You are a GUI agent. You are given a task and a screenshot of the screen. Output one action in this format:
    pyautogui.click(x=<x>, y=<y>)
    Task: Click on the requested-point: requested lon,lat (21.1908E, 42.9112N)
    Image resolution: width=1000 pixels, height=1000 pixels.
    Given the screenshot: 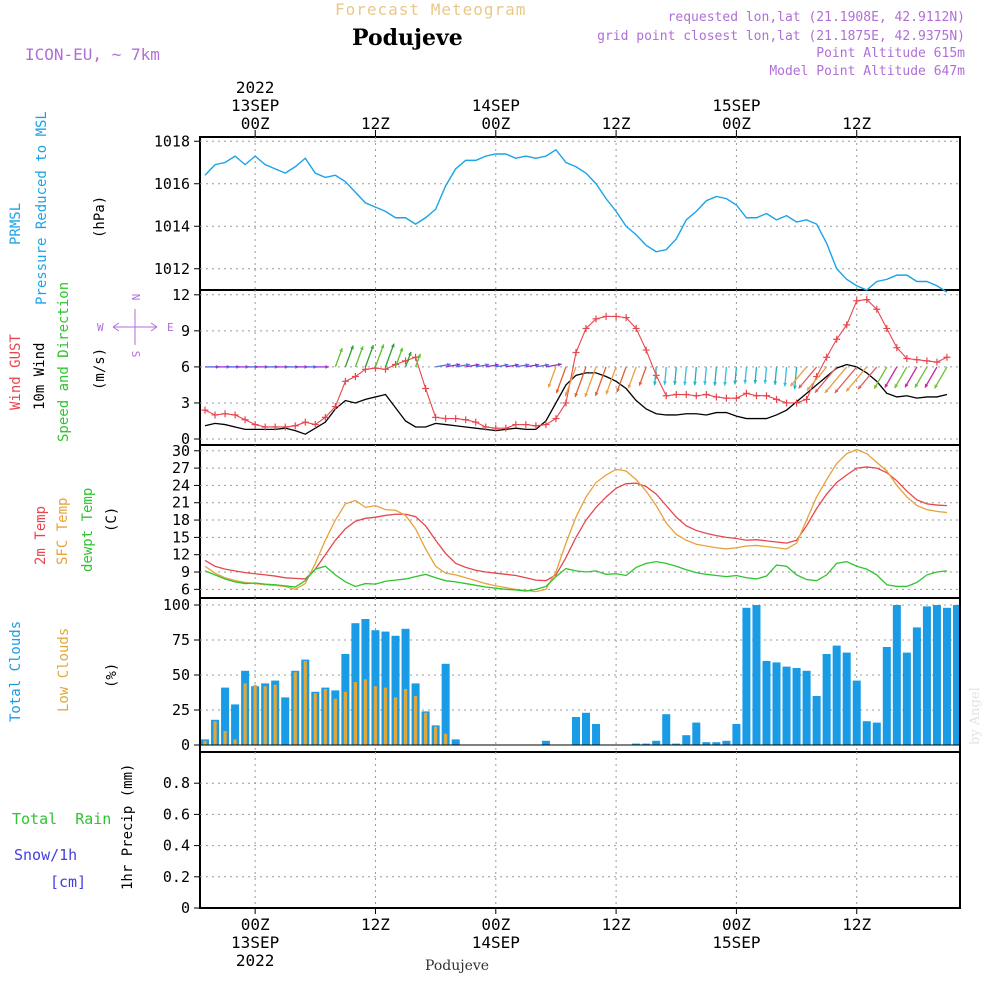 What is the action you would take?
    pyautogui.click(x=816, y=17)
    